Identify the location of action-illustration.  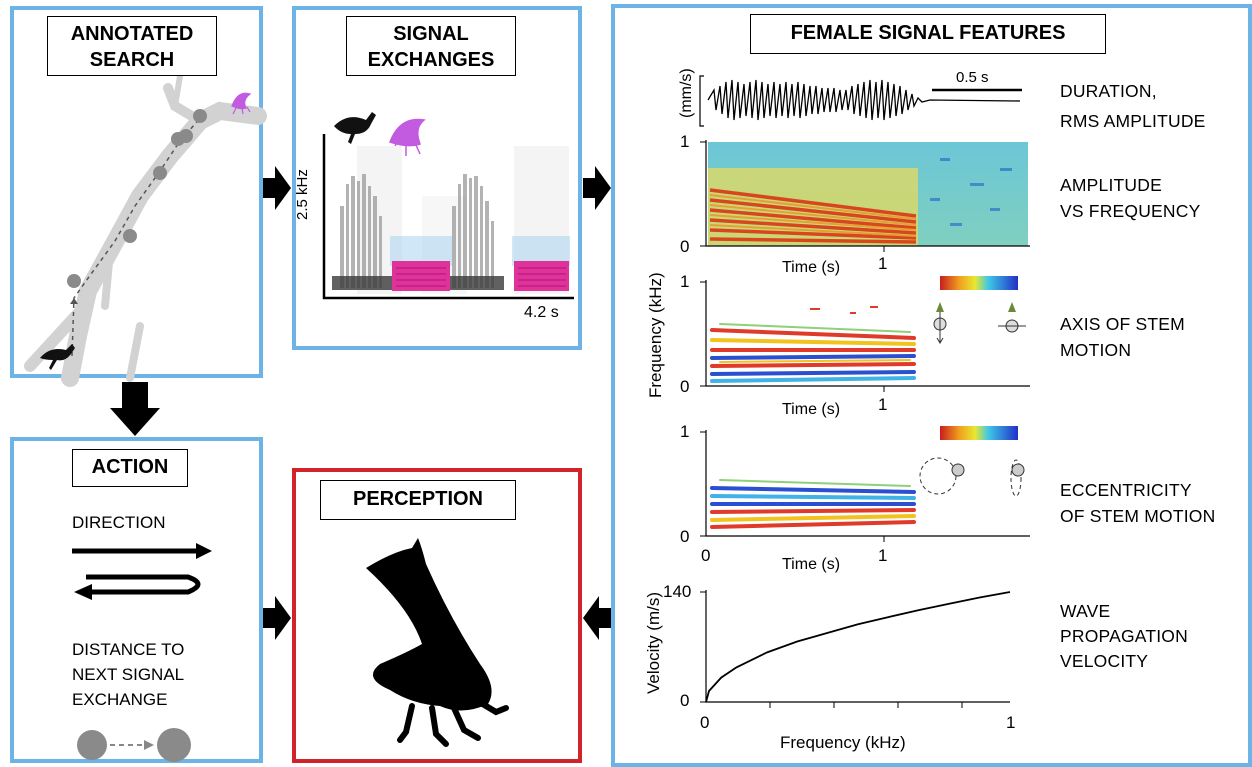
(142, 652).